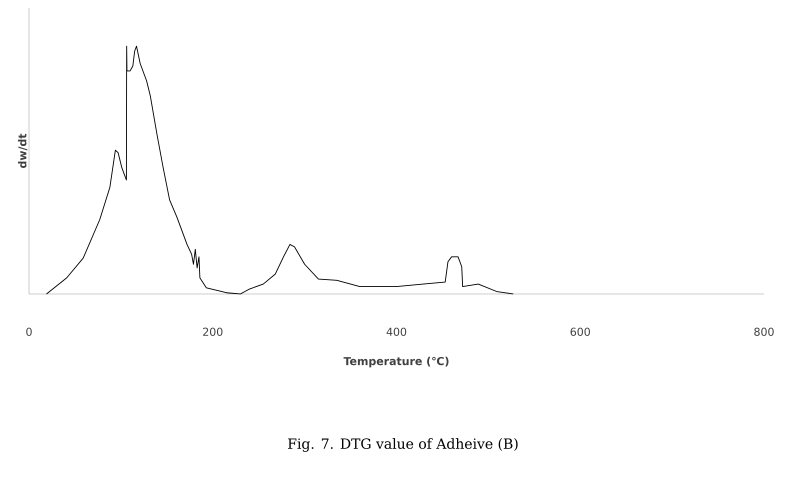 The image size is (807, 498). Describe the element at coordinates (23, 151) in the screenshot. I see `y-axis-title: dw/dt` at that location.